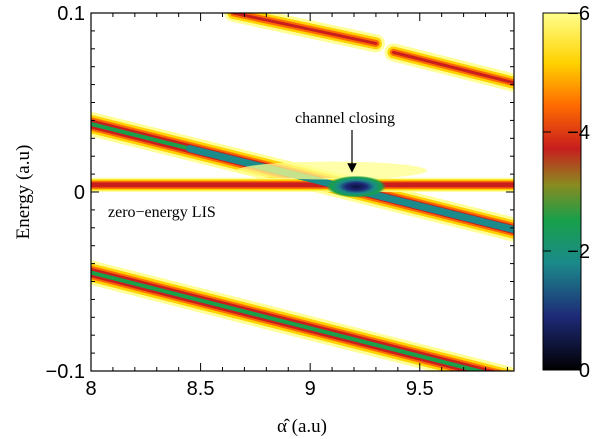  Describe the element at coordinates (71, 14) in the screenshot. I see `y-tick-label: 0.1` at that location.